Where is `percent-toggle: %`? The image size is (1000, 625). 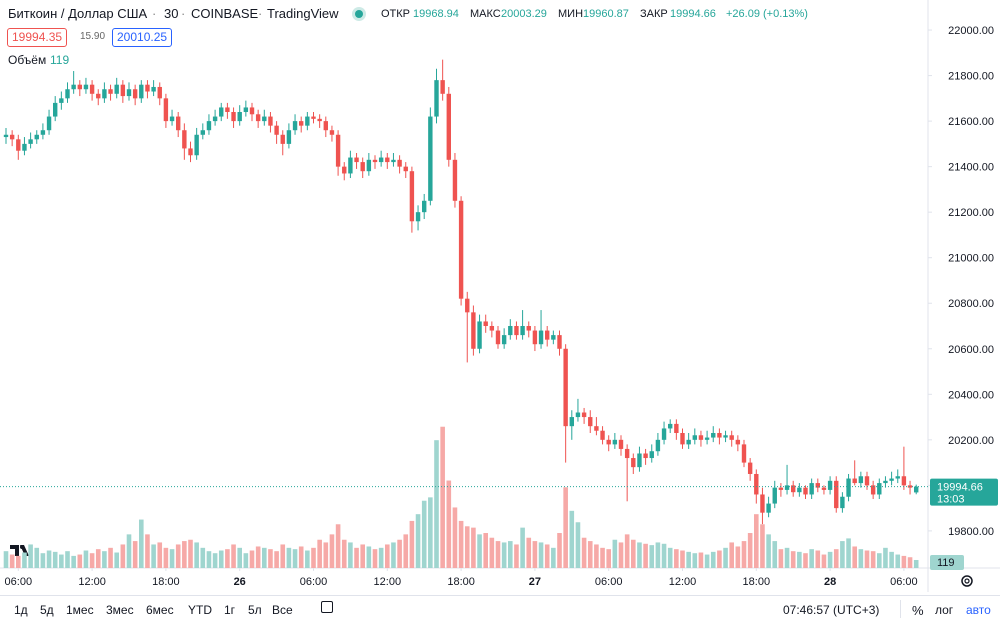
percent-toggle: % is located at coordinates (918, 610).